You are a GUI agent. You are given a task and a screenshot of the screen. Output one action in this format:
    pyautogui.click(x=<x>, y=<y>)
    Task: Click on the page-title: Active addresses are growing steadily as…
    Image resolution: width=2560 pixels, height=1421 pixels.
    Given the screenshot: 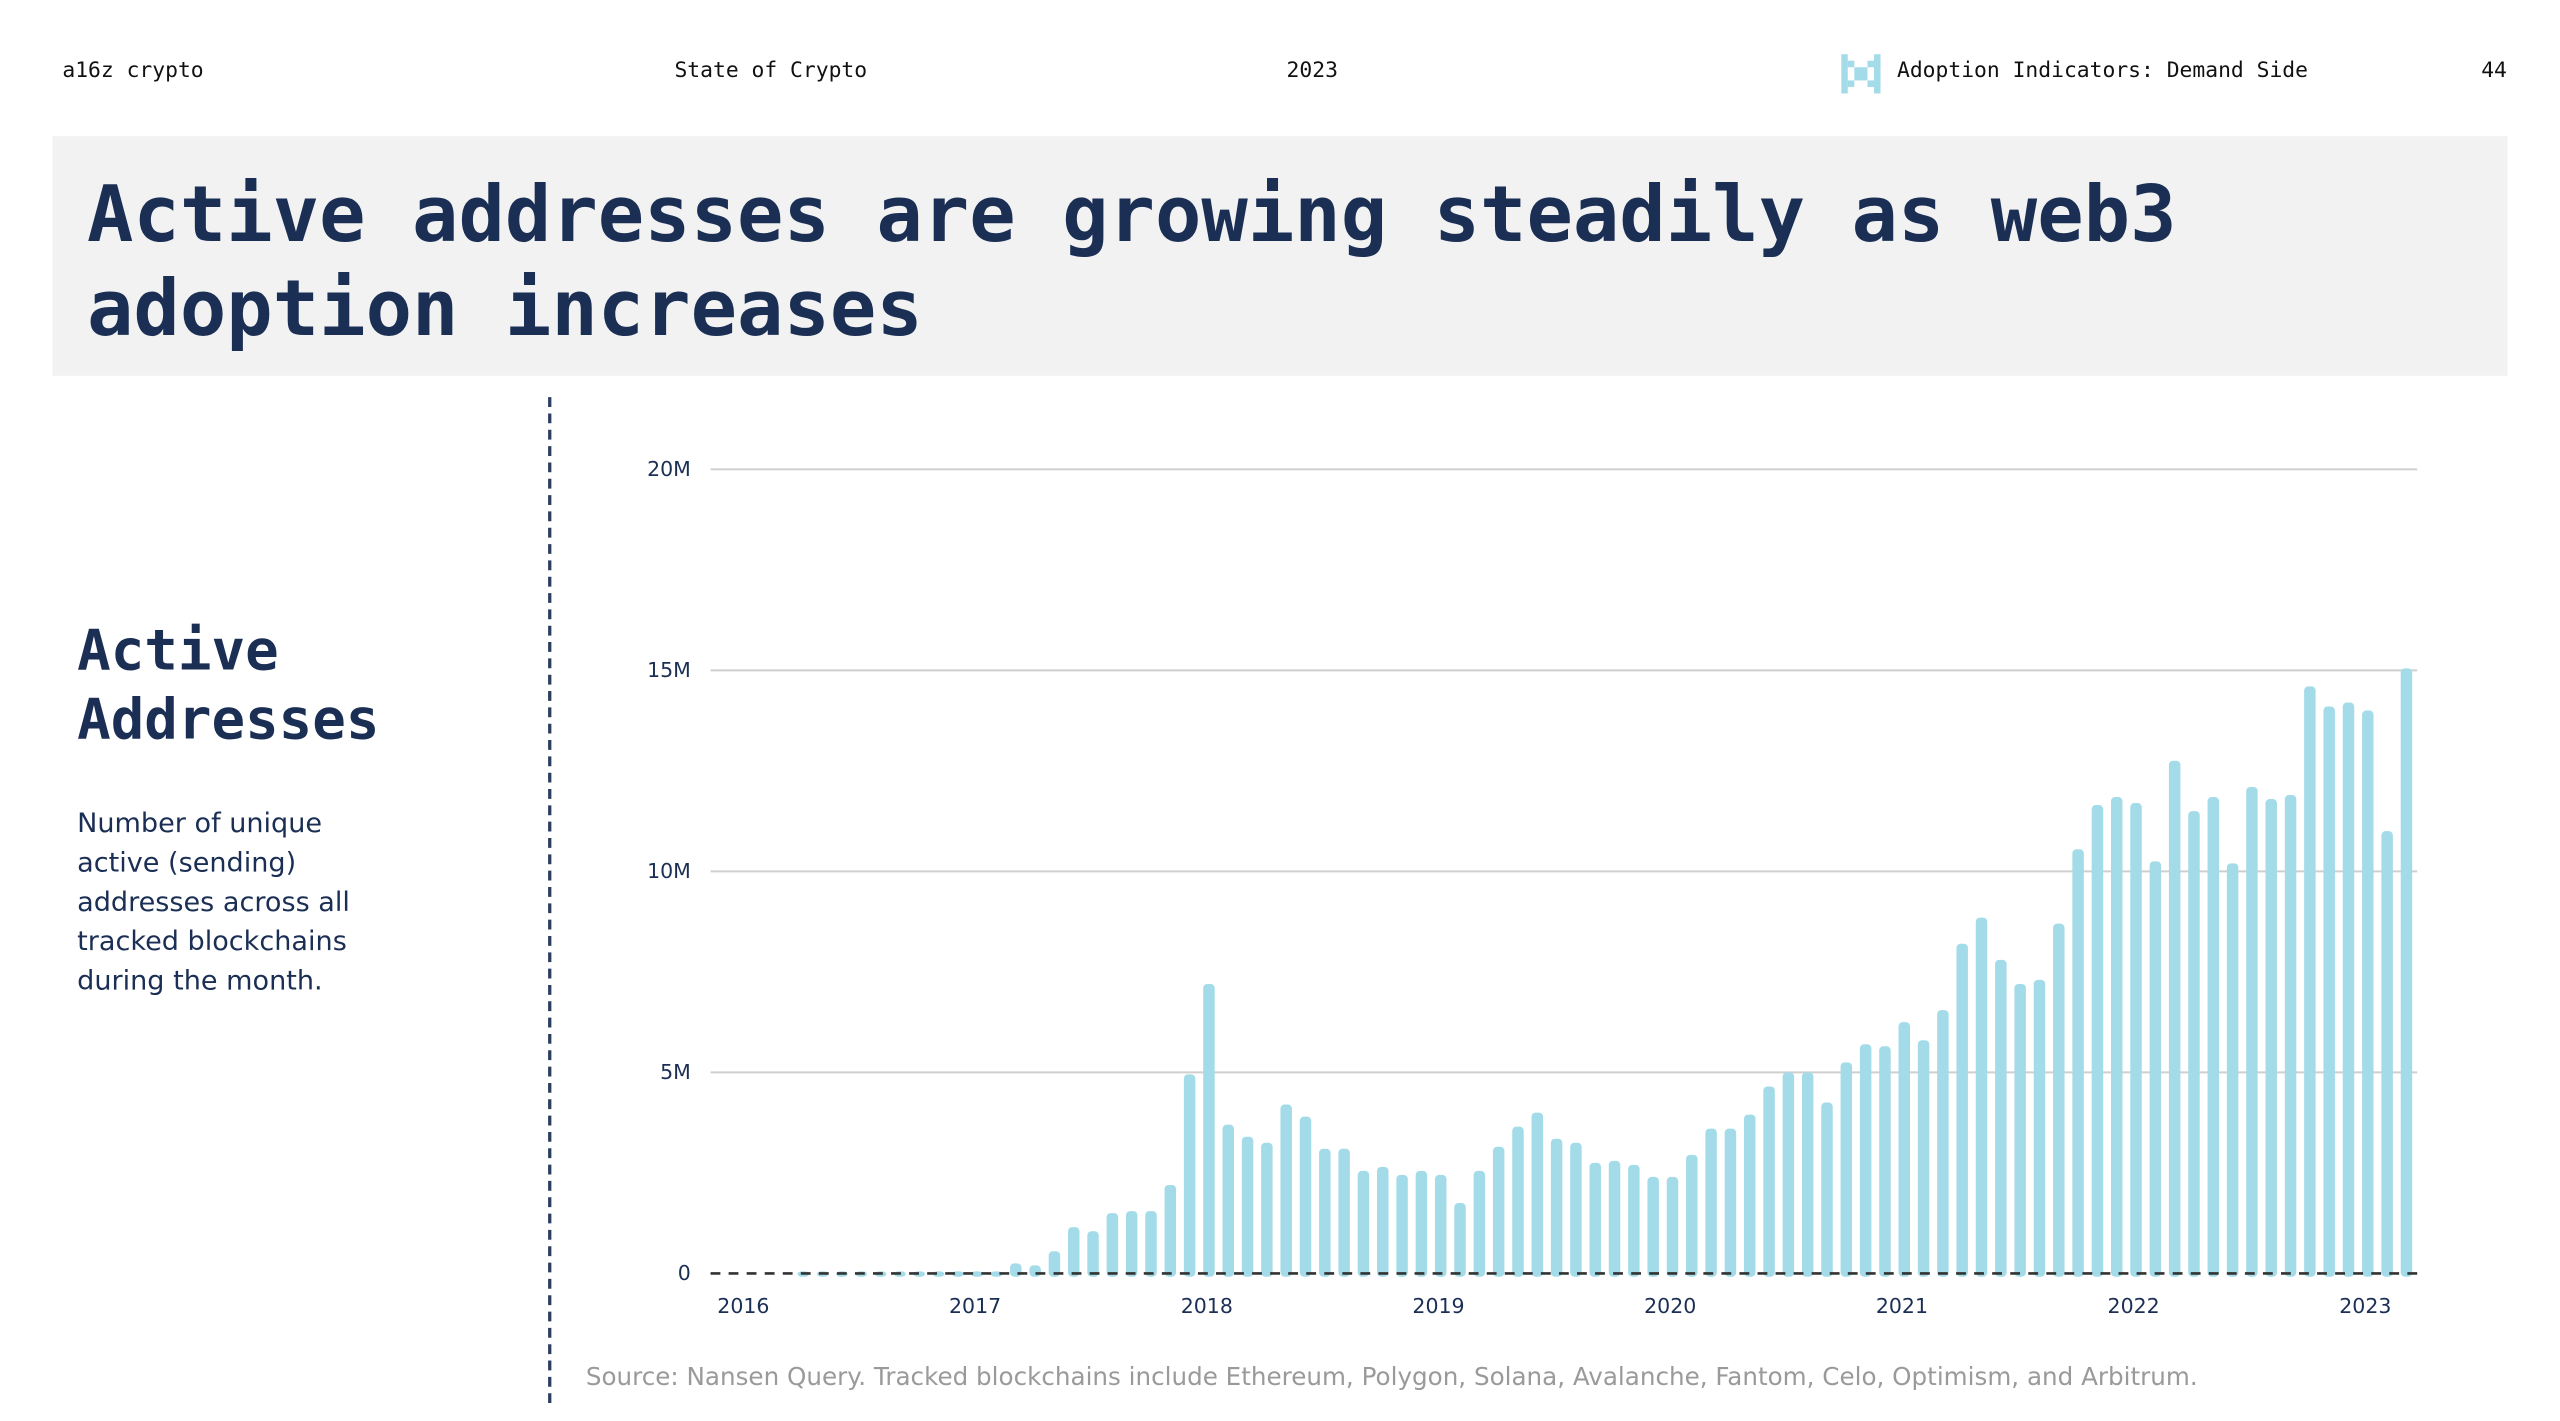 What is the action you would take?
    pyautogui.click(x=1131, y=262)
    